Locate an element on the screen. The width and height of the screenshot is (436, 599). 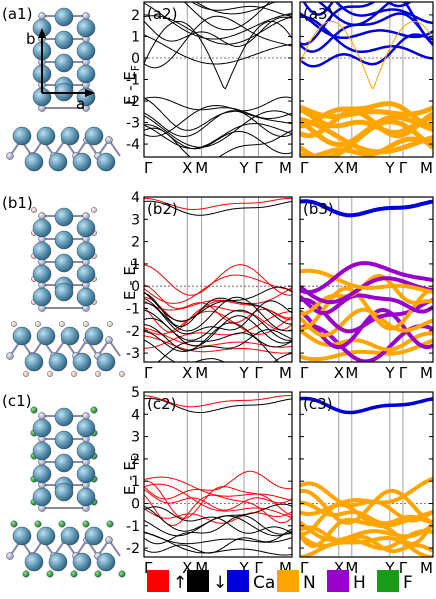
y-tick-label: 1 is located at coordinates (135, 265).